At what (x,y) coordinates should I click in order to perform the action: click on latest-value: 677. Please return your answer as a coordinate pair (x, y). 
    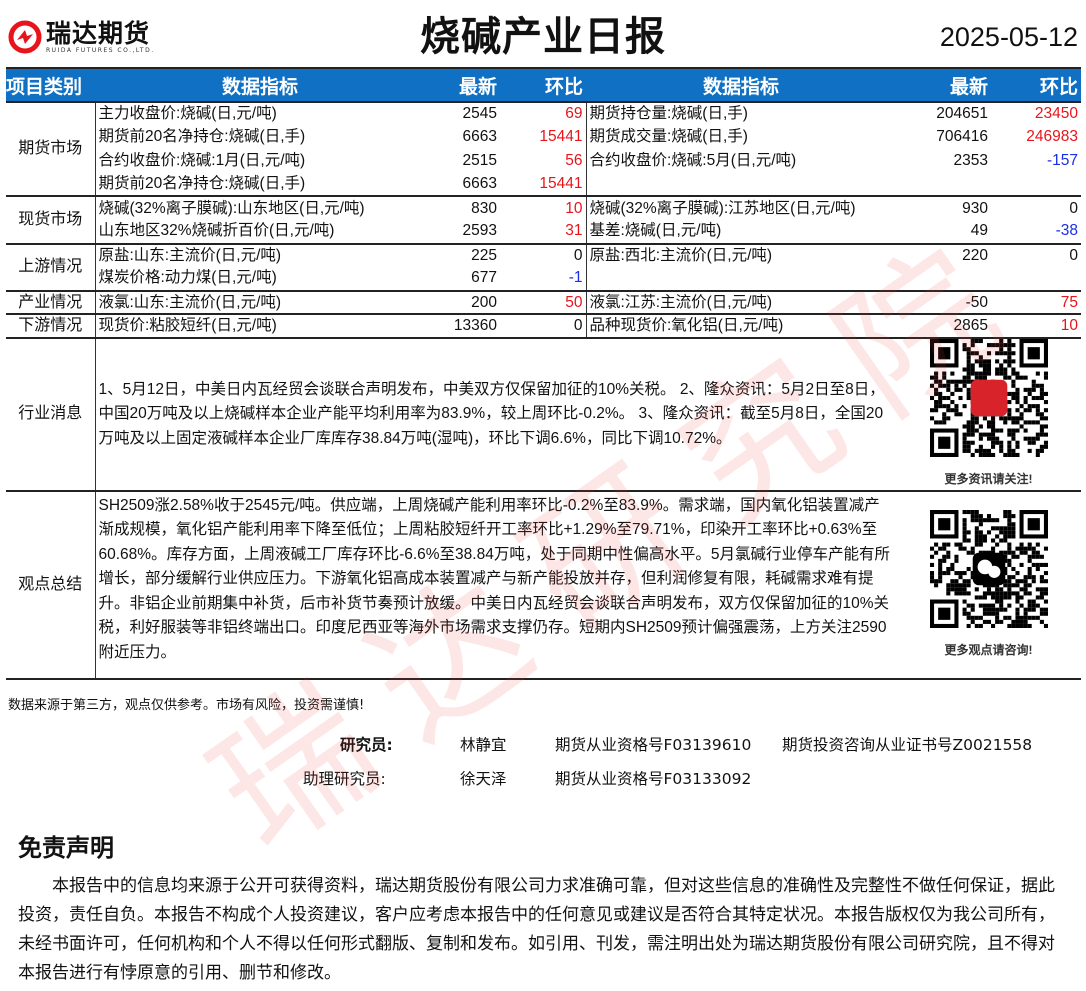
    Looking at the image, I should click on (484, 278).